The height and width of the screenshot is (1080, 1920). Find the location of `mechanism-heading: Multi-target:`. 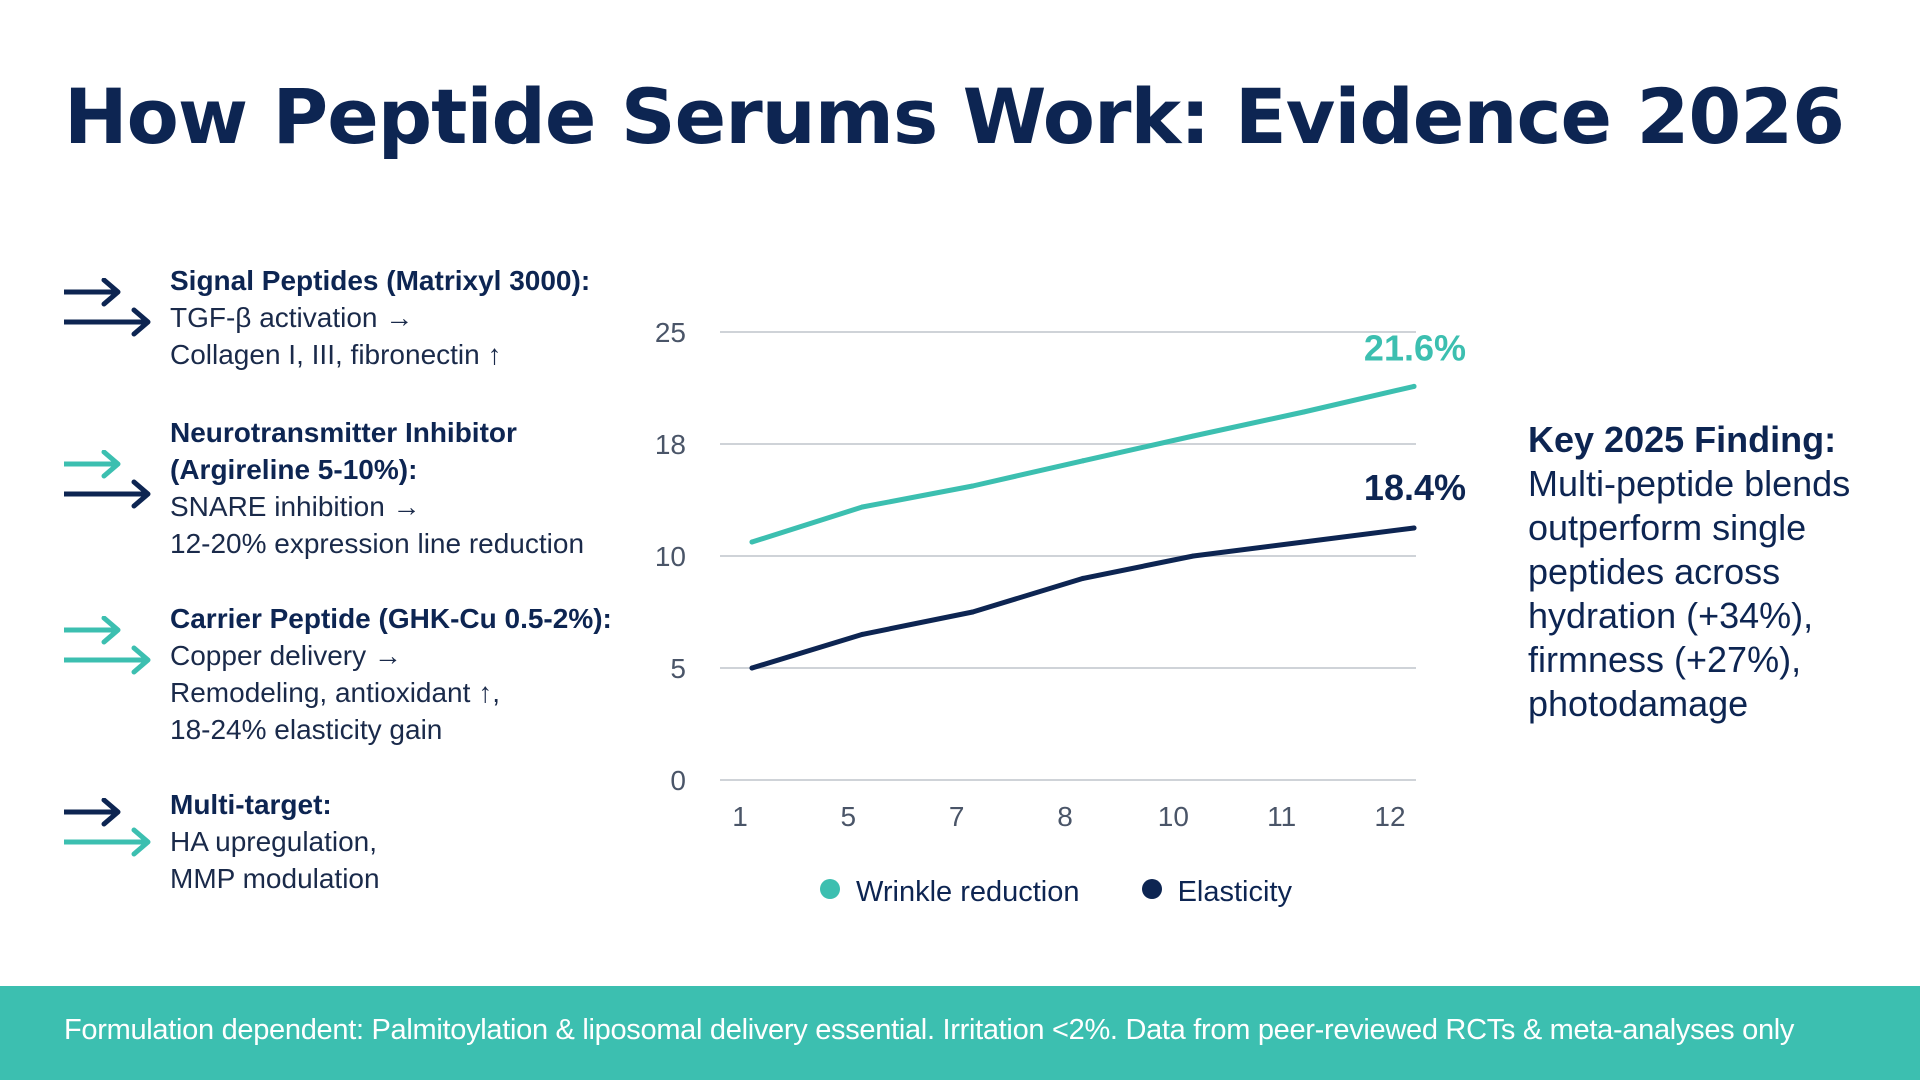

mechanism-heading: Multi-target: is located at coordinates (251, 804).